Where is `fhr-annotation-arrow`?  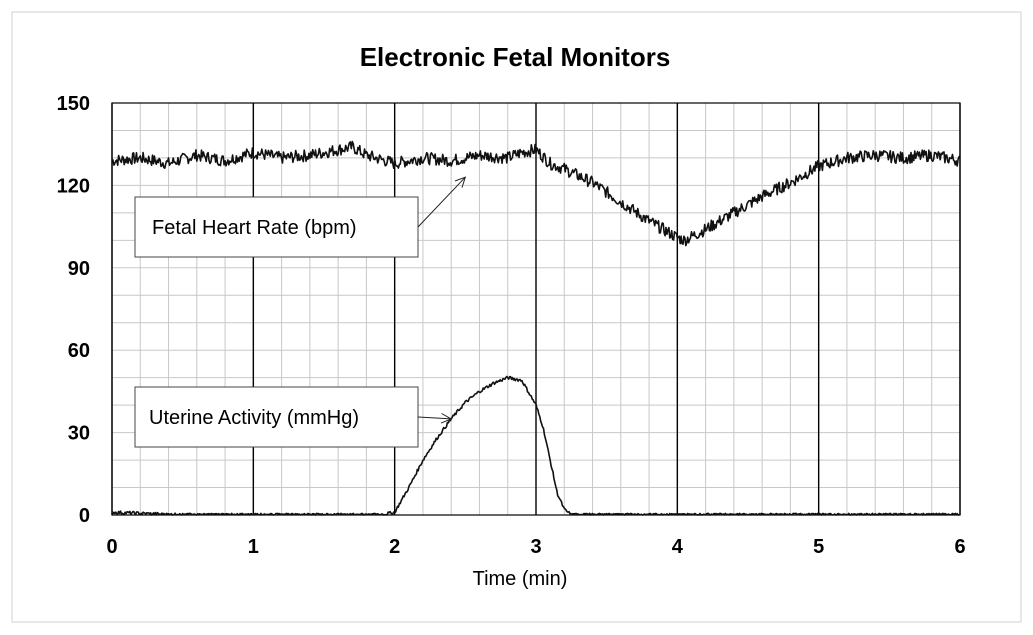
fhr-annotation-arrow is located at coordinates (441, 202).